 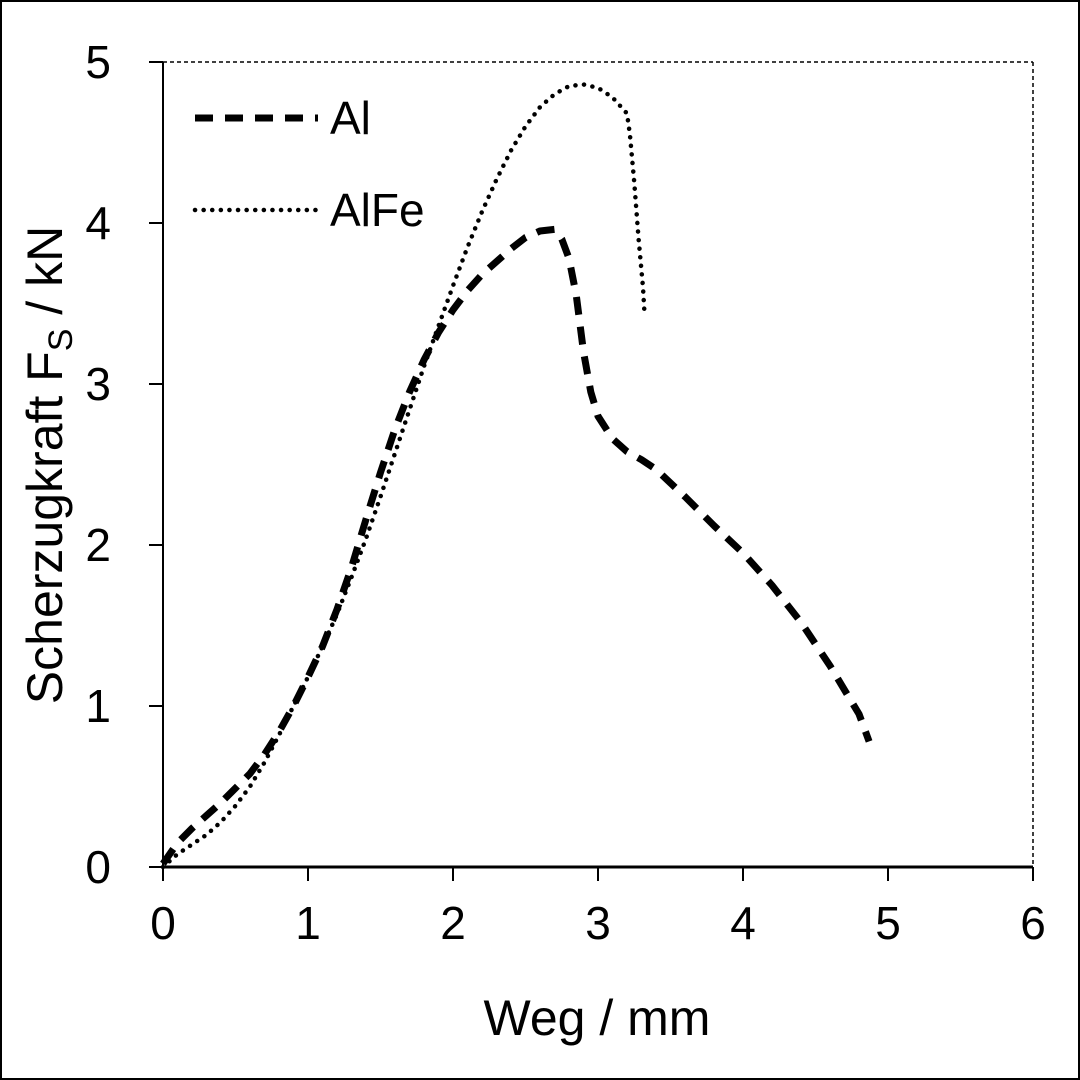 I want to click on legend: Al AlFe, so click(x=308, y=164).